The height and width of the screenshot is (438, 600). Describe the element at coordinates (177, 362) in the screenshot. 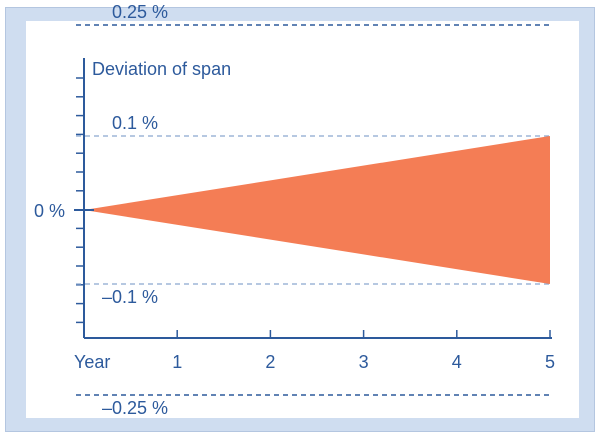

I see `x-tick-label: 1` at that location.